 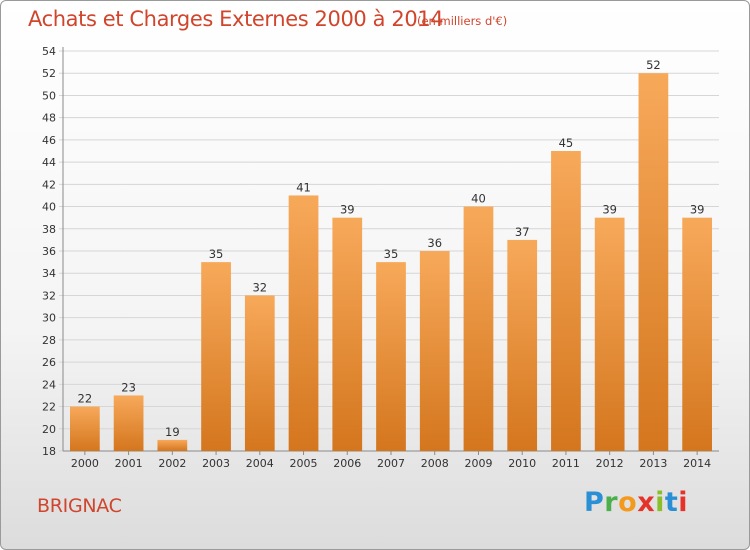 I want to click on logo-letter: o, so click(x=628, y=502).